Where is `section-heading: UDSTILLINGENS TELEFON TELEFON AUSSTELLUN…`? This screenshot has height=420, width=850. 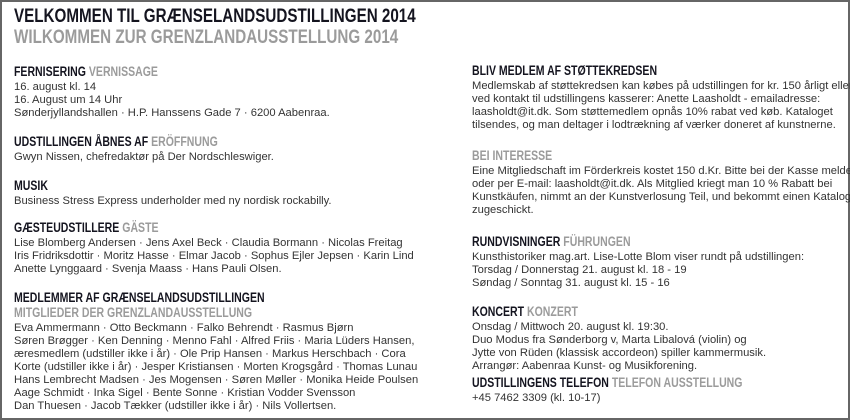 section-heading: UDSTILLINGENS TELEFON TELEFON AUSSTELLUN… is located at coordinates (607, 383).